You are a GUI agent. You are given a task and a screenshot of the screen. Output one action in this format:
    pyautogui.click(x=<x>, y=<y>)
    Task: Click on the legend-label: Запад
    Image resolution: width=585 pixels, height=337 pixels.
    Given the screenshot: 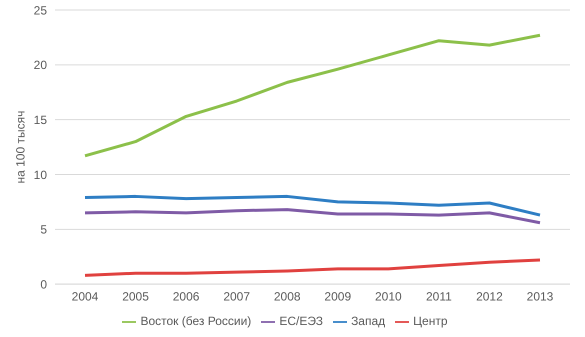 What is the action you would take?
    pyautogui.click(x=368, y=321)
    